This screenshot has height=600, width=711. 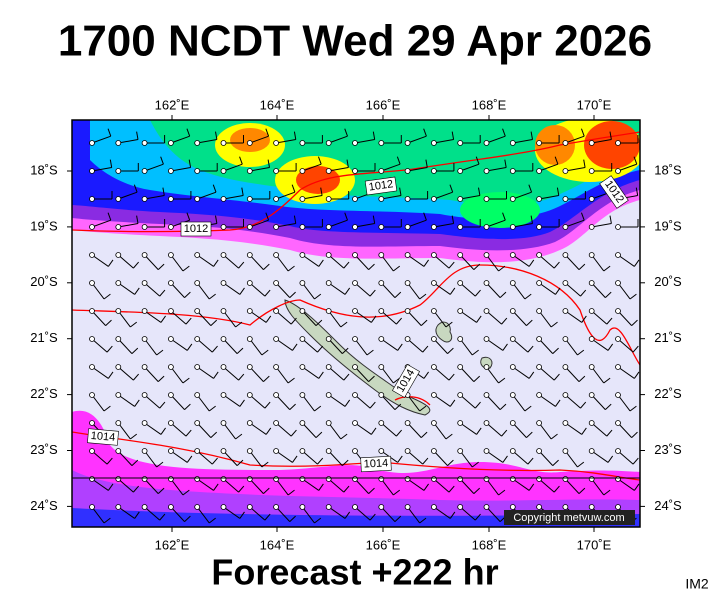 I want to click on lon-label: 168˚E, so click(x=489, y=104).